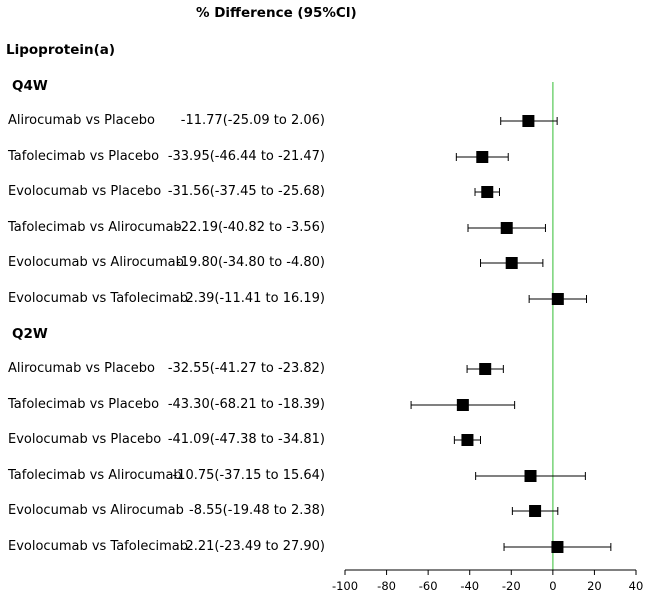 This screenshot has width=650, height=597. Describe the element at coordinates (61, 50) in the screenshot. I see `outcome-title: Lipoprotein(a)` at that location.